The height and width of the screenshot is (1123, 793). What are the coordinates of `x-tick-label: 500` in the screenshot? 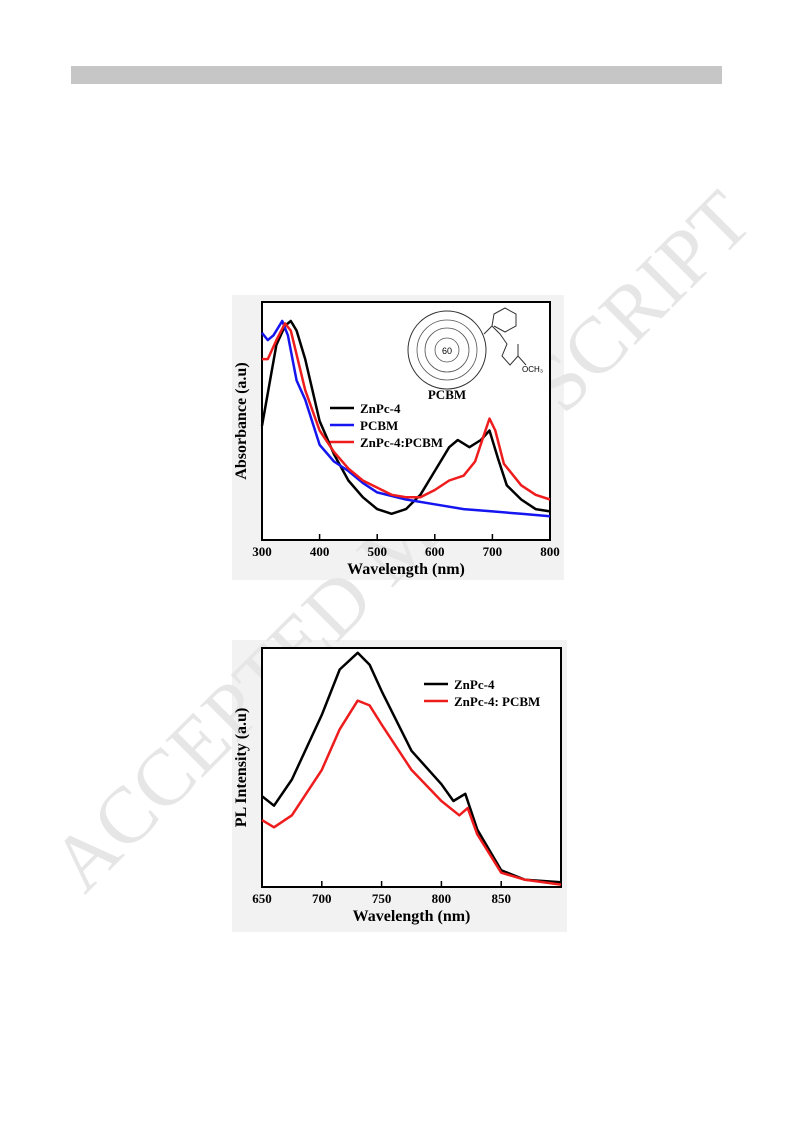 It's located at (377, 551).